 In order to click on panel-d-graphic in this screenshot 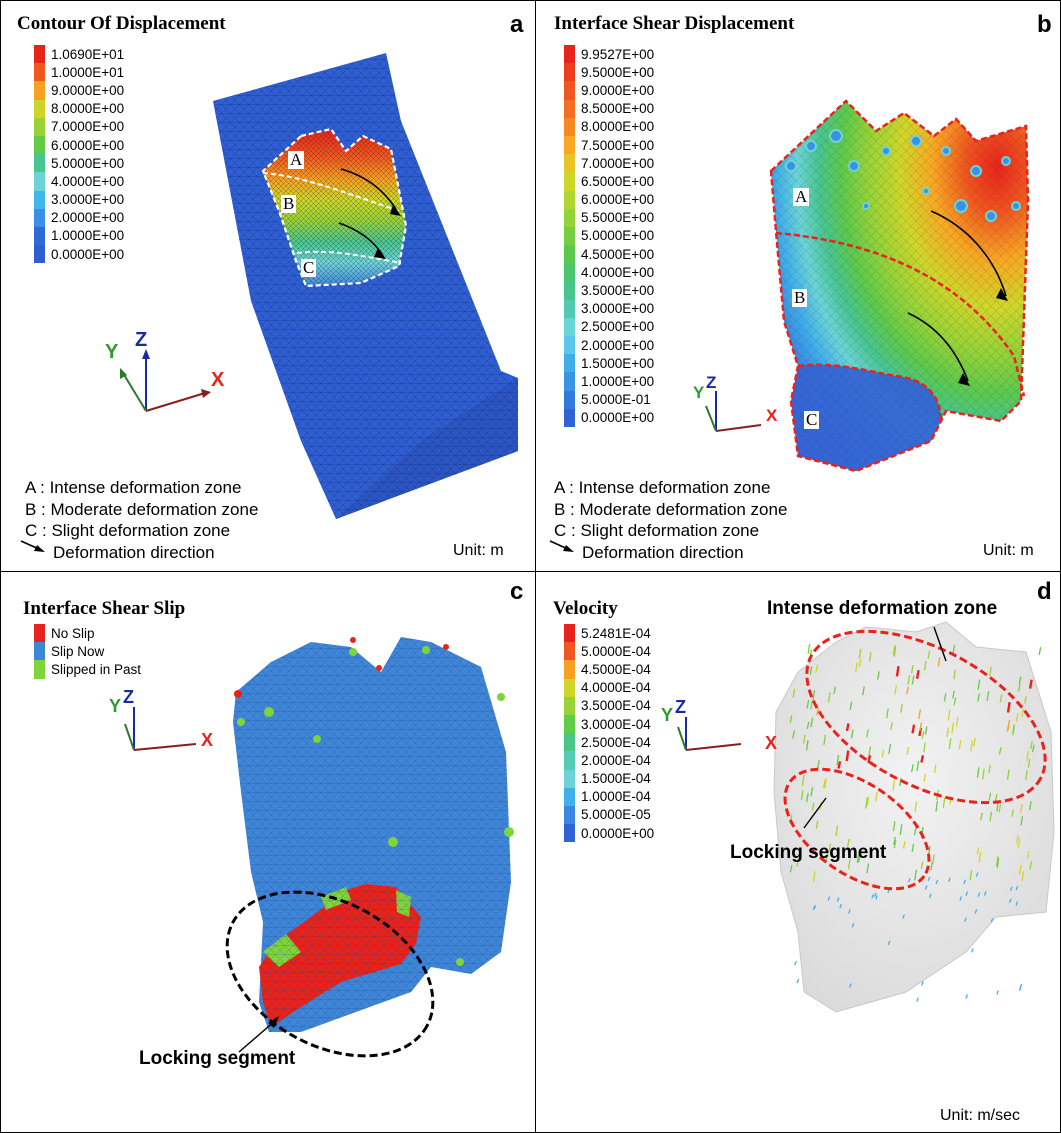, I will do `click(866, 817)`.